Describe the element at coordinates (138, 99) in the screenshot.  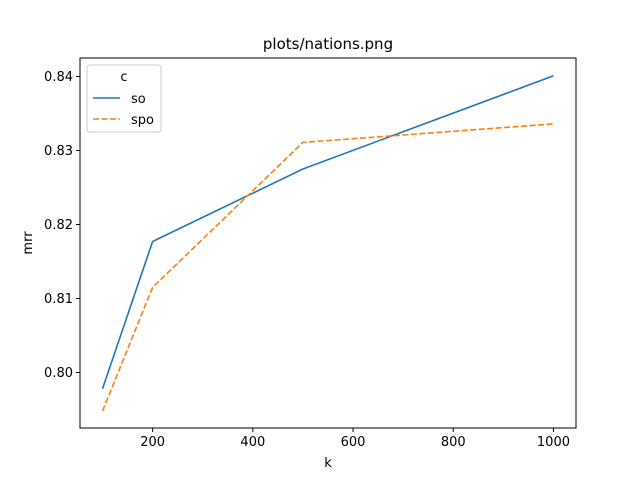
I see `legend-label-so: so` at that location.